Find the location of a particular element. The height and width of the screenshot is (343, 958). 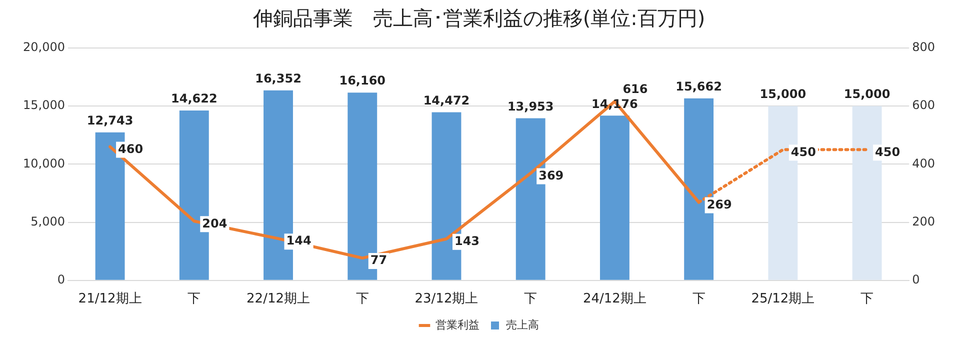

y2-tick-label: 0 is located at coordinates (916, 279).